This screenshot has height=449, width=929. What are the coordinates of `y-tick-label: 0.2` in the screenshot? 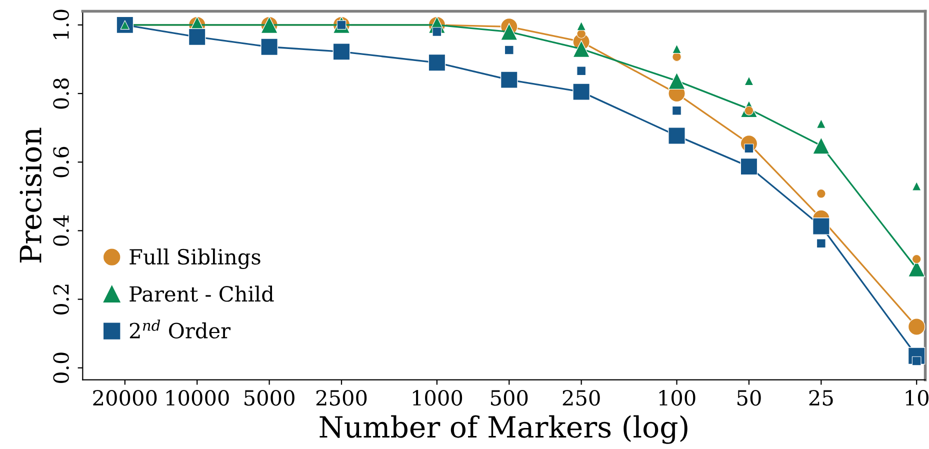 It's located at (61, 299).